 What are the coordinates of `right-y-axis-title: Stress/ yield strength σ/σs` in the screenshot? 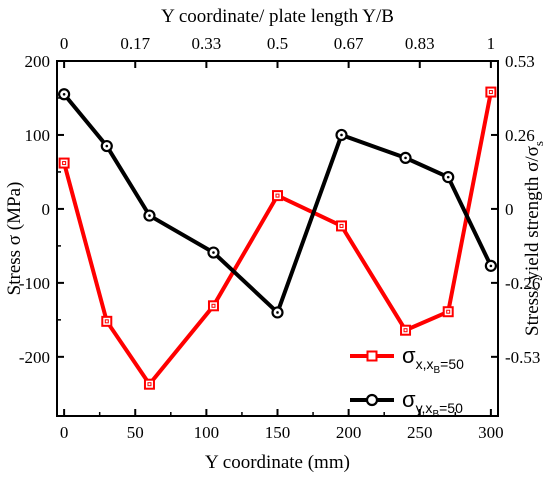 It's located at (534, 238).